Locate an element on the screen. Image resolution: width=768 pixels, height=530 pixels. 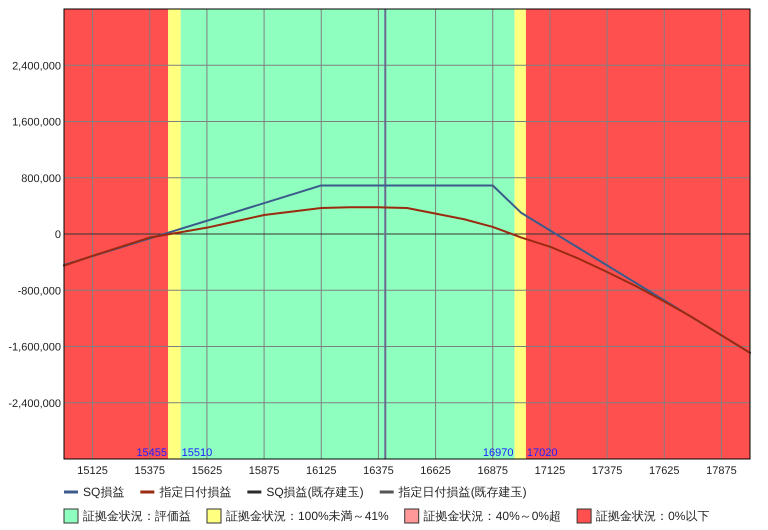
y-tick-label: -2,400,000 is located at coordinates (34, 404).